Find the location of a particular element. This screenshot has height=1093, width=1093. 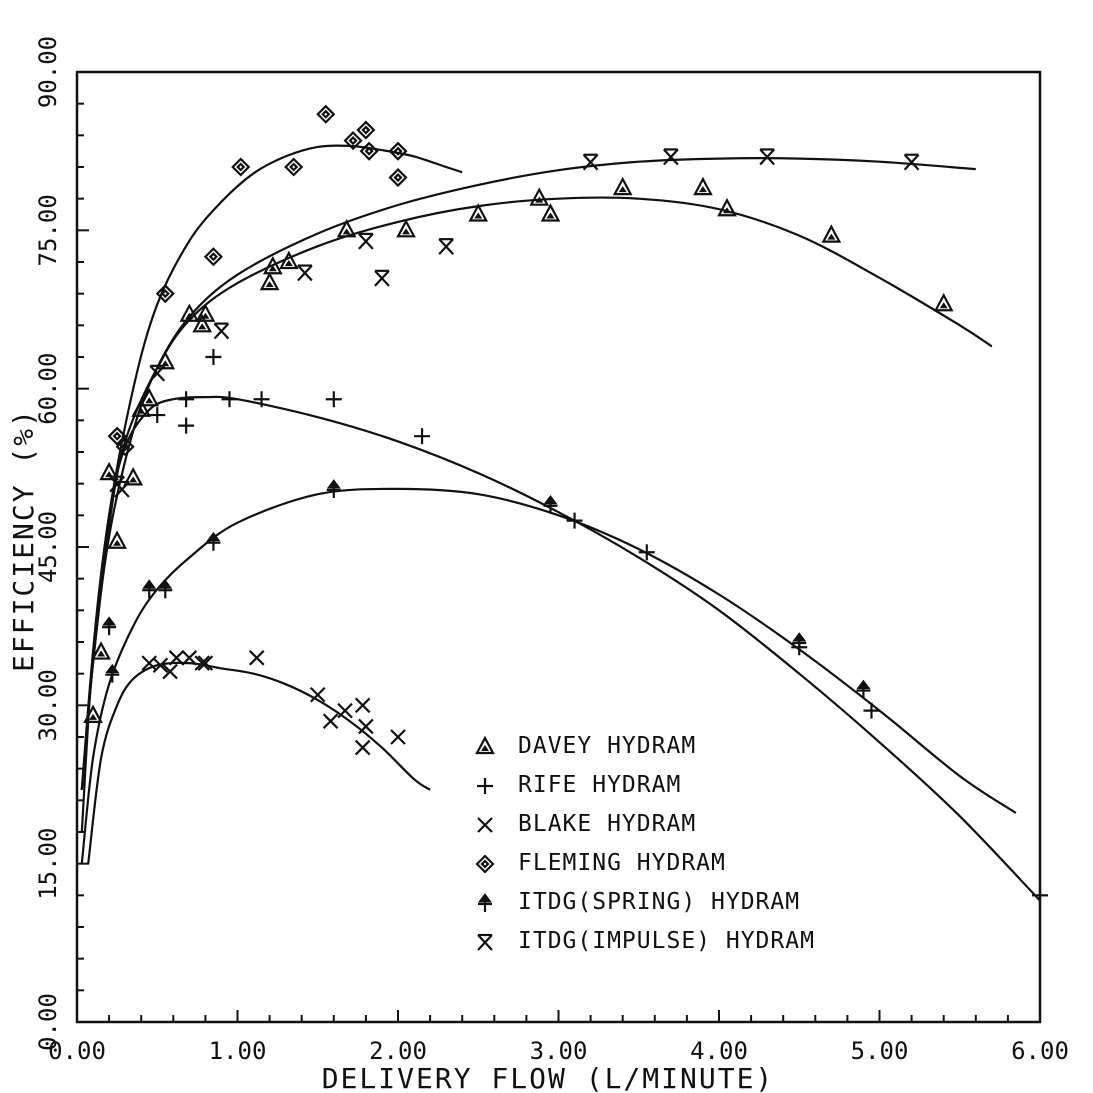

legend-label: DAVEY HYDRAM is located at coordinates (607, 746).